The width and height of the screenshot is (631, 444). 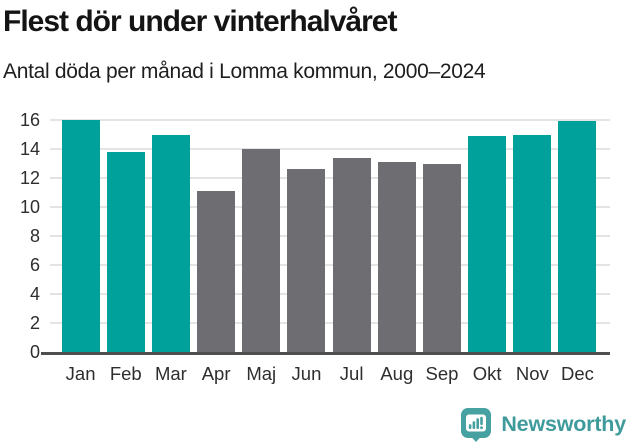 I want to click on y-tick-label-6: 6, so click(x=34, y=265).